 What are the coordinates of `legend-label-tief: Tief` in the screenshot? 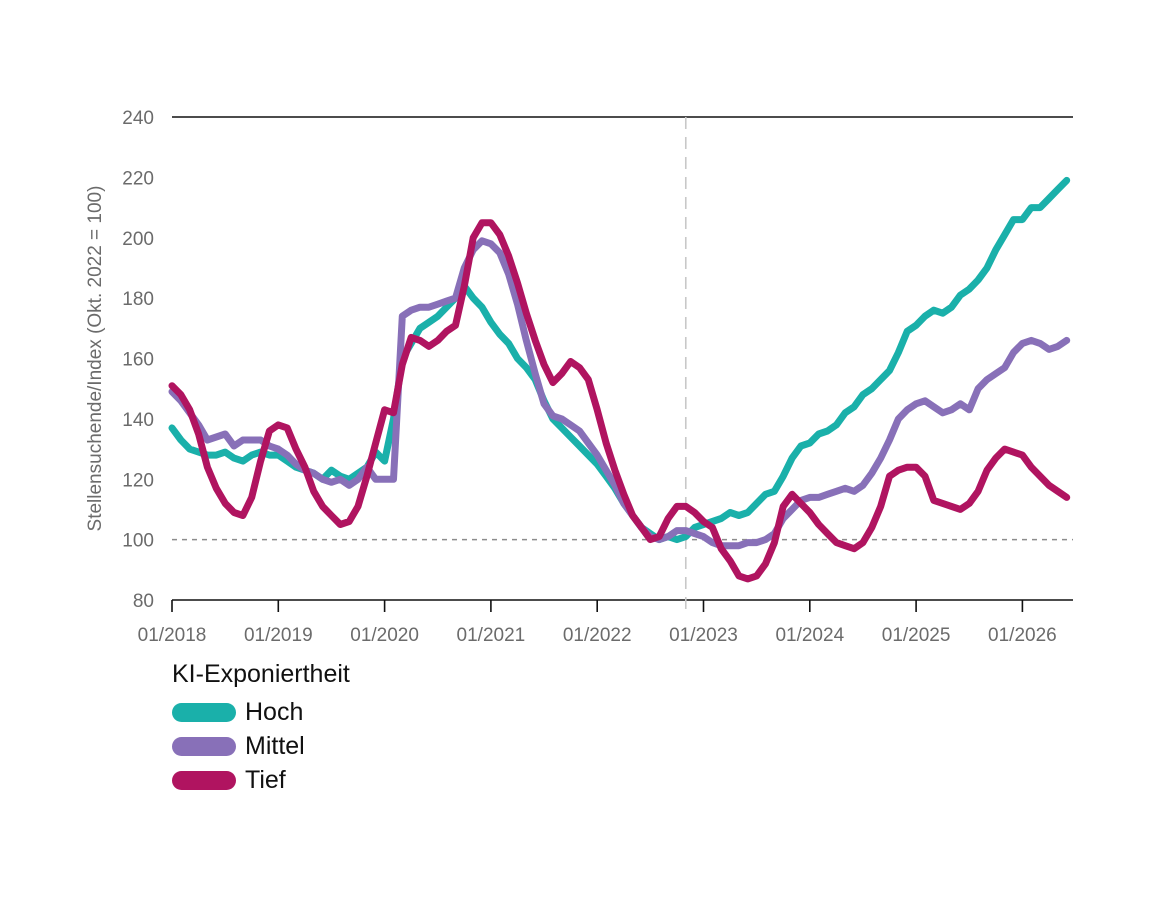 It's located at (265, 779).